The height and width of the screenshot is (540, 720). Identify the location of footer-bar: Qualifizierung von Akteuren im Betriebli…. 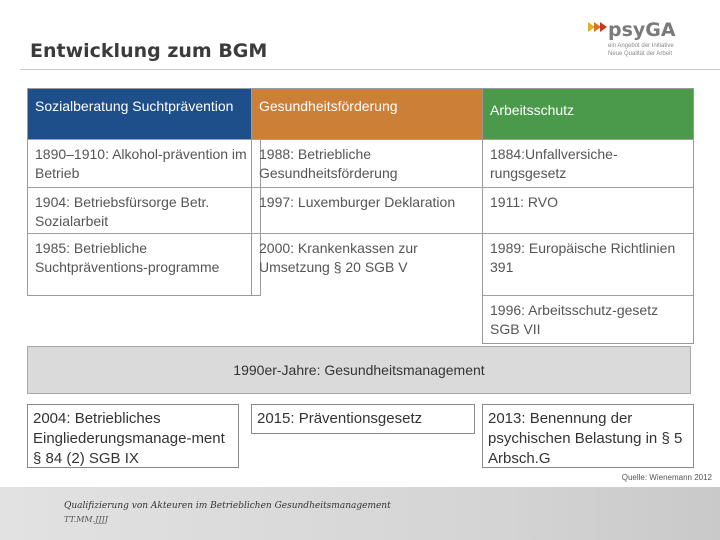
(360, 513).